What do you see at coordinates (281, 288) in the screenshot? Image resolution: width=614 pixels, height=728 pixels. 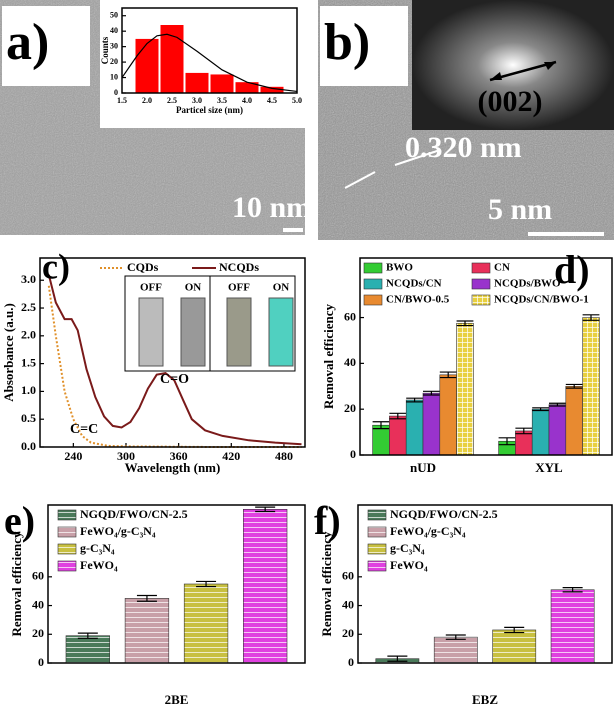 I see `inset-label: ON` at bounding box center [281, 288].